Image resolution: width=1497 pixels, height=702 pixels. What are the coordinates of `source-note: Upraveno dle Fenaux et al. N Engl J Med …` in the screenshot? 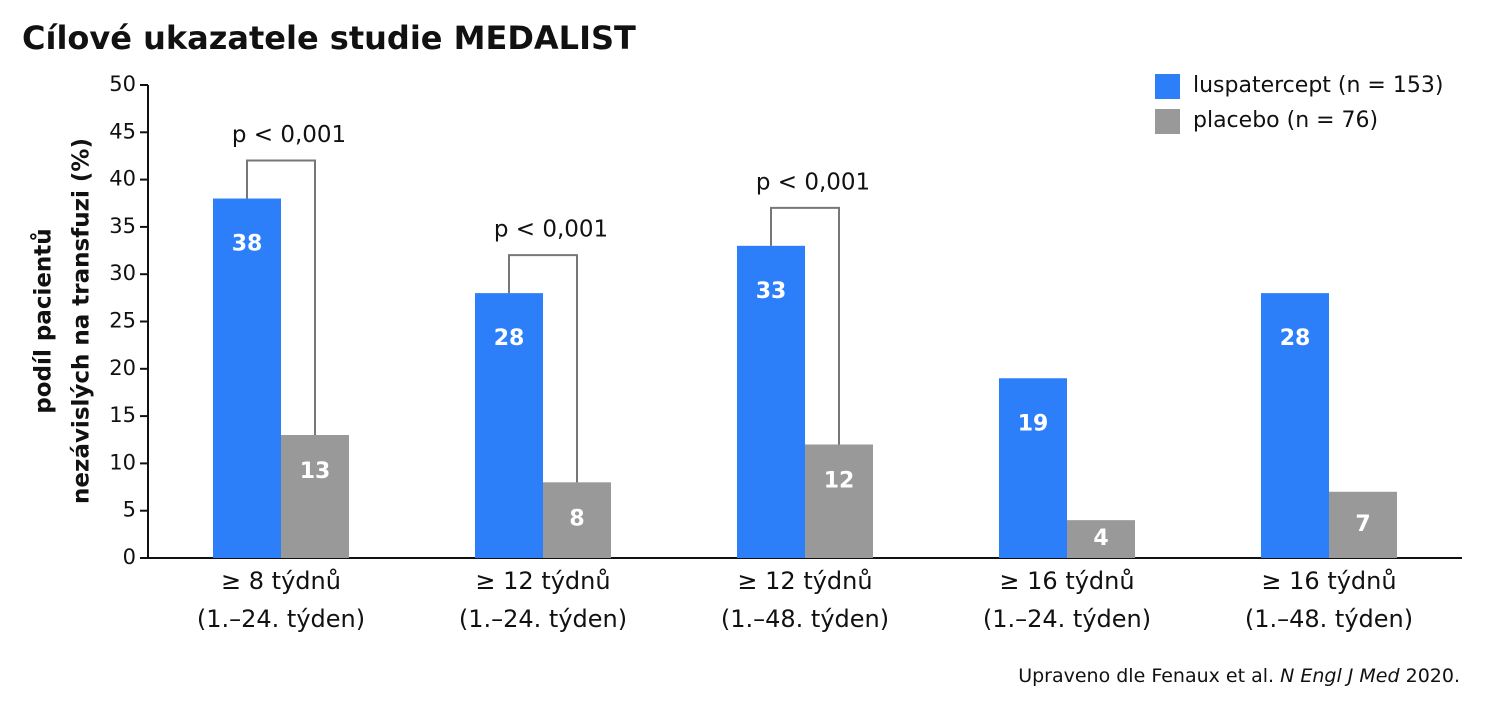 It's located at (1239, 676).